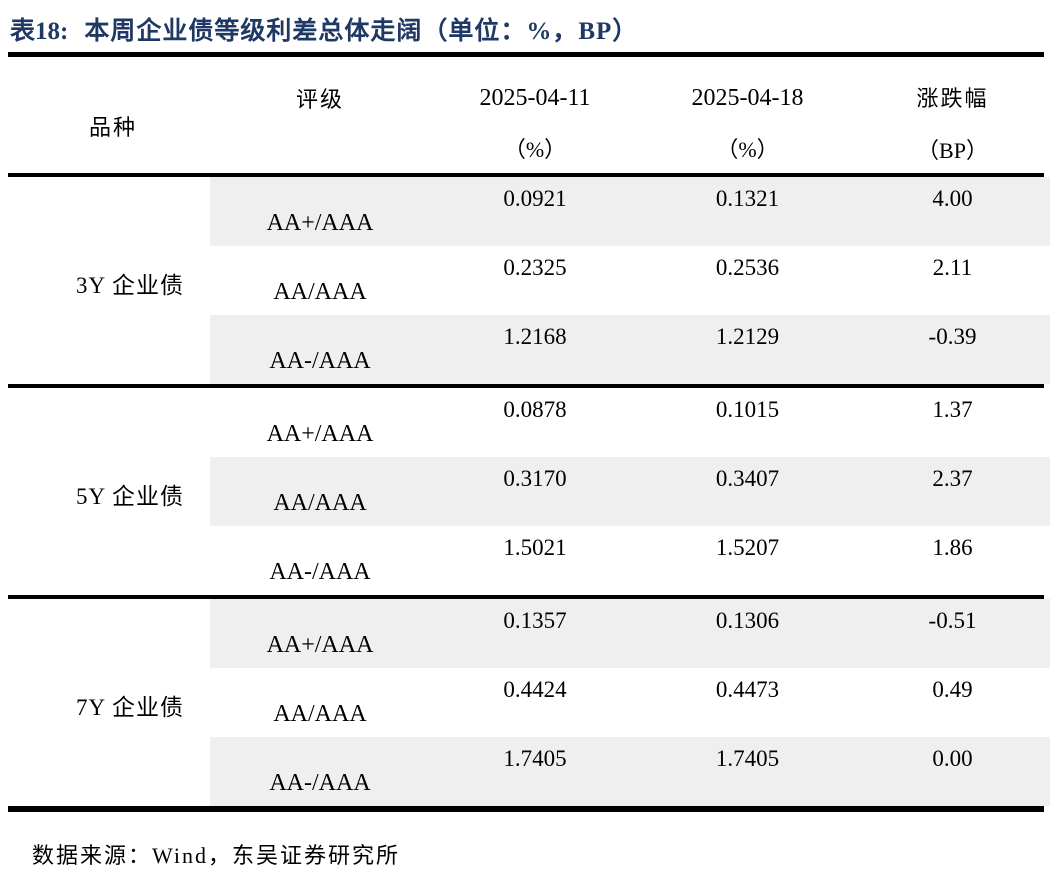 This screenshot has height=871, width=1050. I want to click on table-caption: 本周企业债等级利差总体走阔（单位：%，BP）, so click(361, 31).